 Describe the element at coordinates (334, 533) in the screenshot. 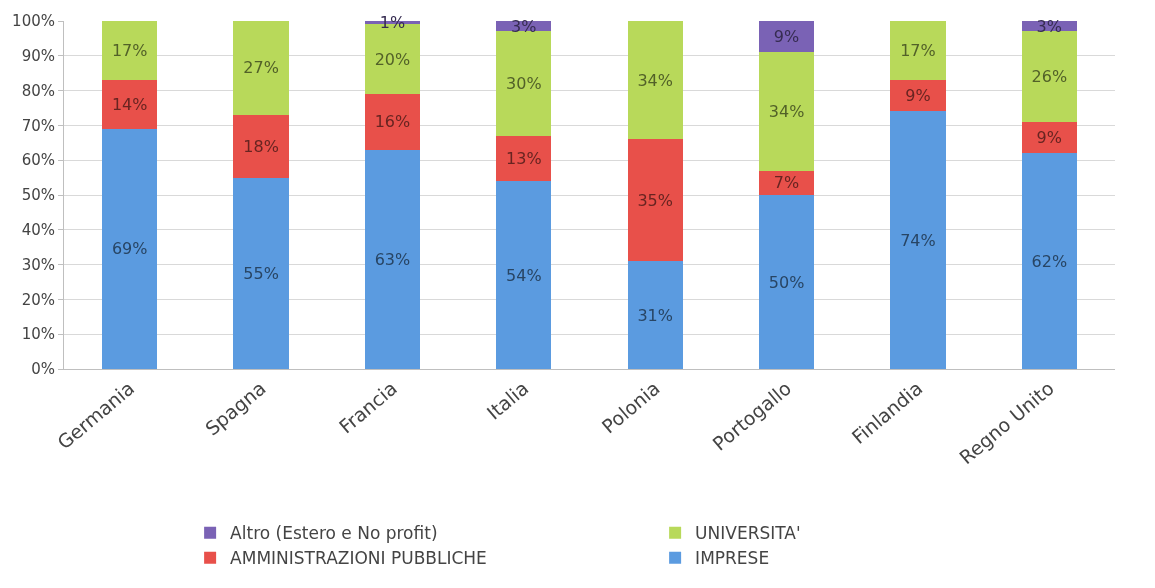

I see `legend-label: Altro (Estero e No profit)` at that location.